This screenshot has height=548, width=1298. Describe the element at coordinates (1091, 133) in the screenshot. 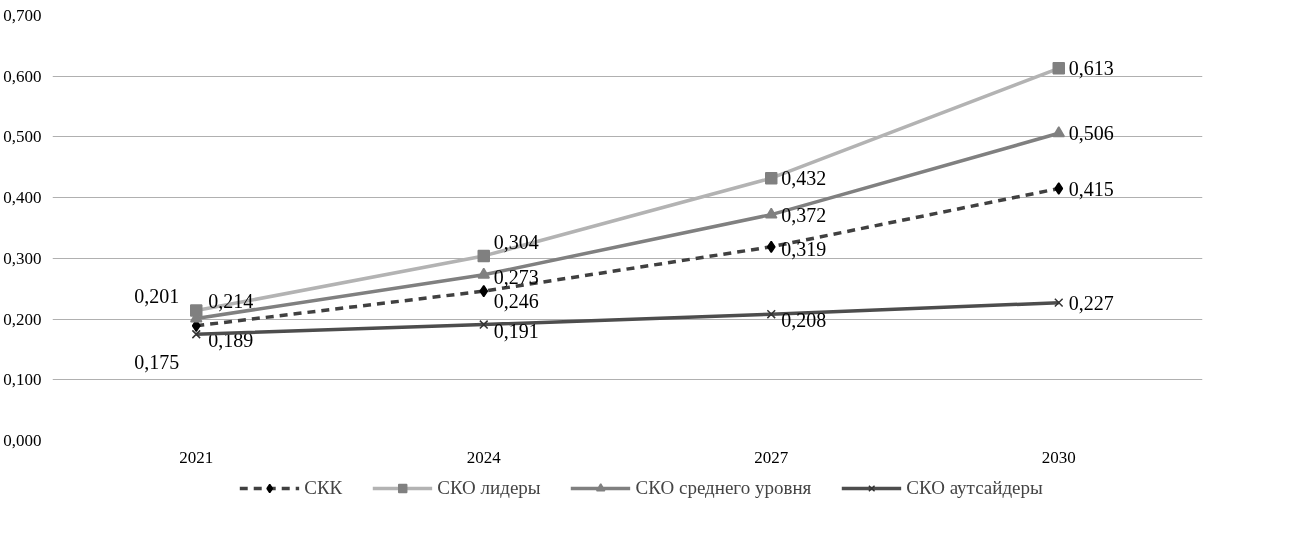

I see `data-label: 0,506` at that location.